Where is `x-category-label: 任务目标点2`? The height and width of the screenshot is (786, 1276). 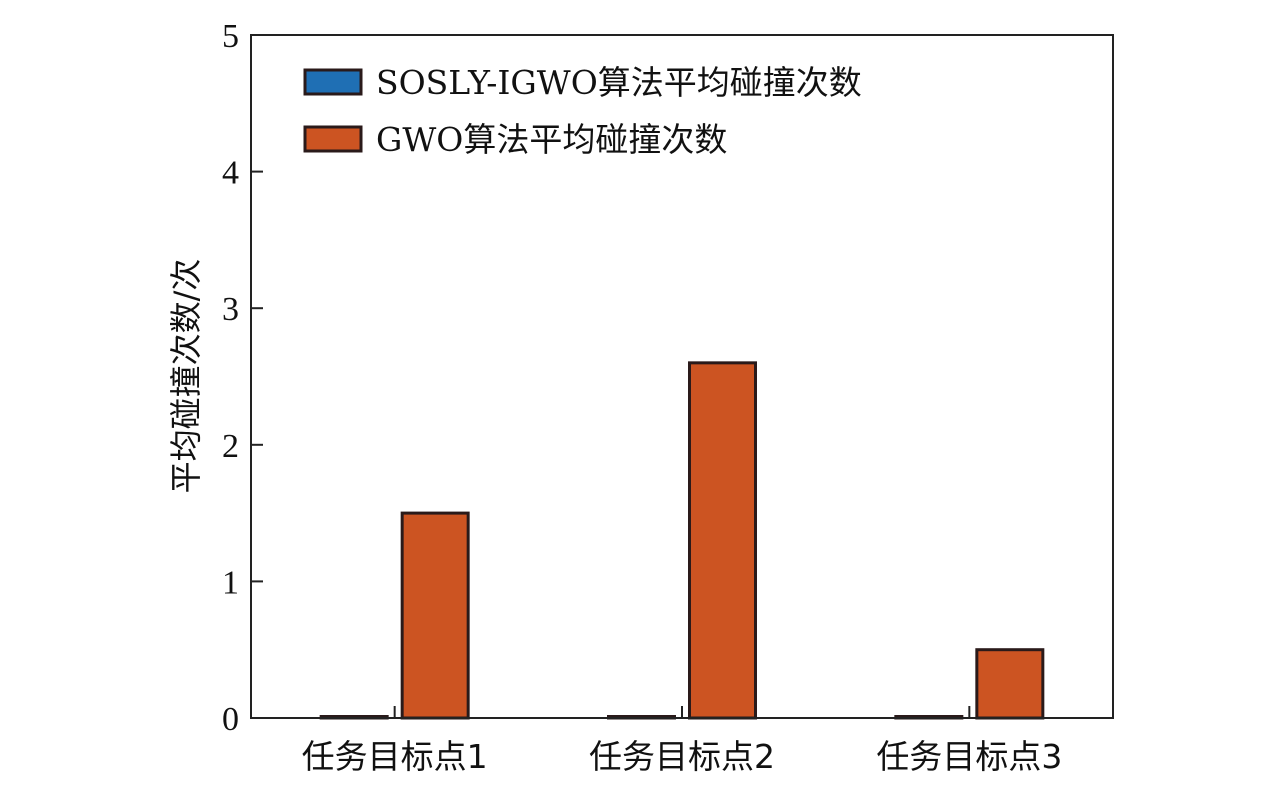 x-category-label: 任务目标点2 is located at coordinates (682, 756).